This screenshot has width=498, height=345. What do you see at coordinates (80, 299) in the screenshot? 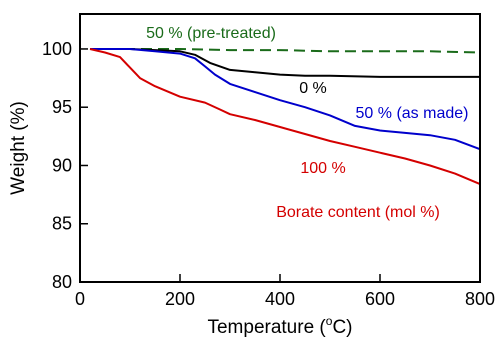
I see `x-tick-label: 0` at bounding box center [80, 299].